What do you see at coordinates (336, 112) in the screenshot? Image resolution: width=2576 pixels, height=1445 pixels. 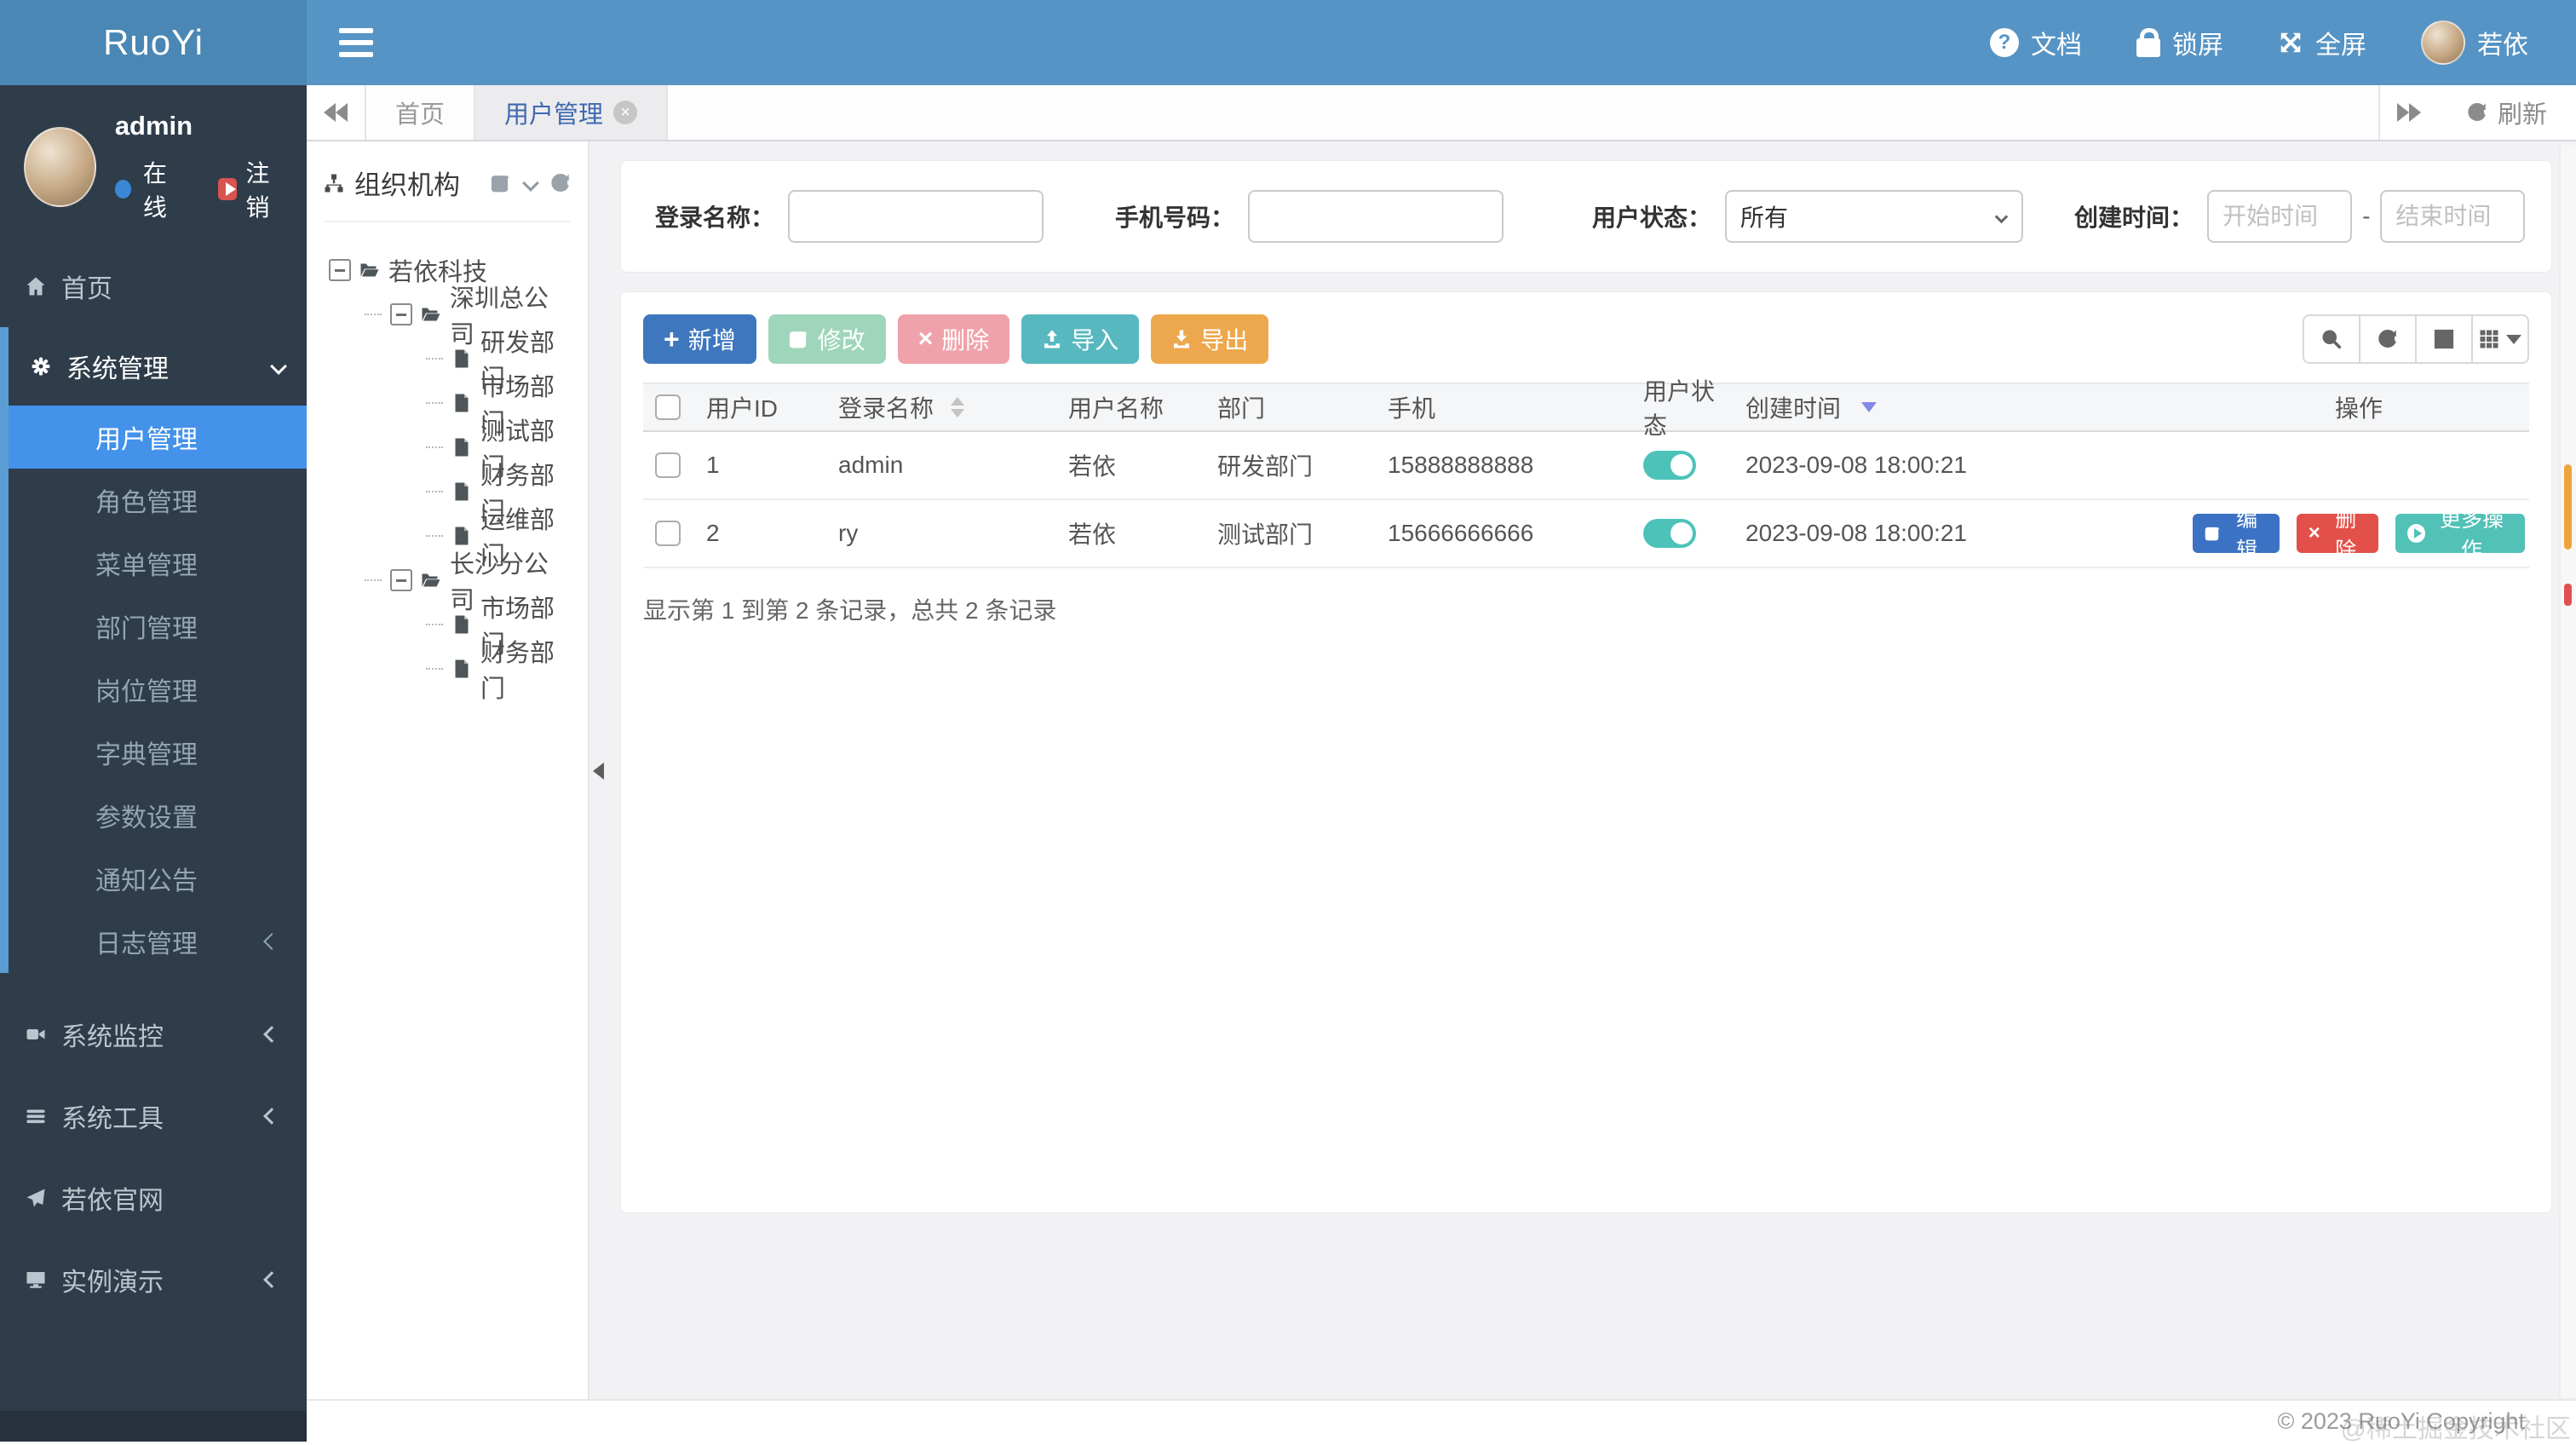 I see `tabs-scroll-left-button` at bounding box center [336, 112].